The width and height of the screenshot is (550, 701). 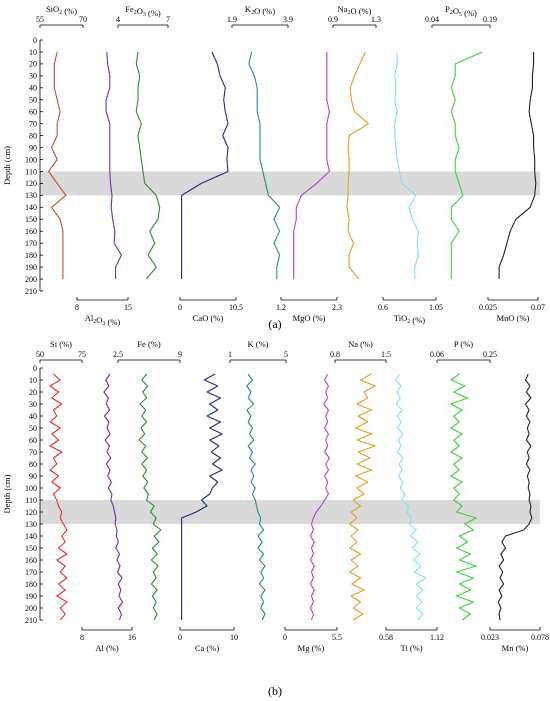 What do you see at coordinates (406, 165) in the screenshot?
I see `tio2-profile-line` at bounding box center [406, 165].